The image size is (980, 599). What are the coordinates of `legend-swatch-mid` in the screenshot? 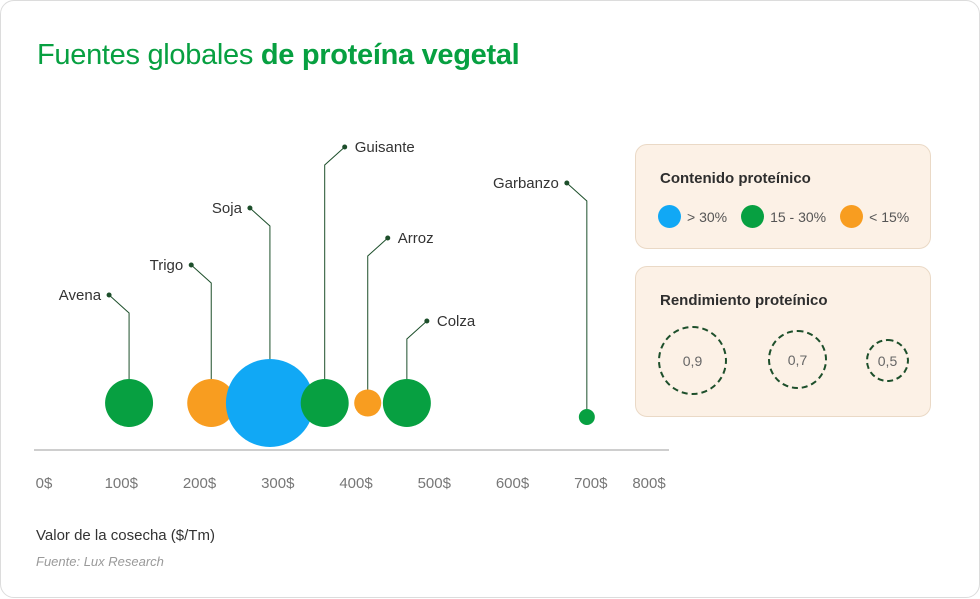 It's located at (753, 216).